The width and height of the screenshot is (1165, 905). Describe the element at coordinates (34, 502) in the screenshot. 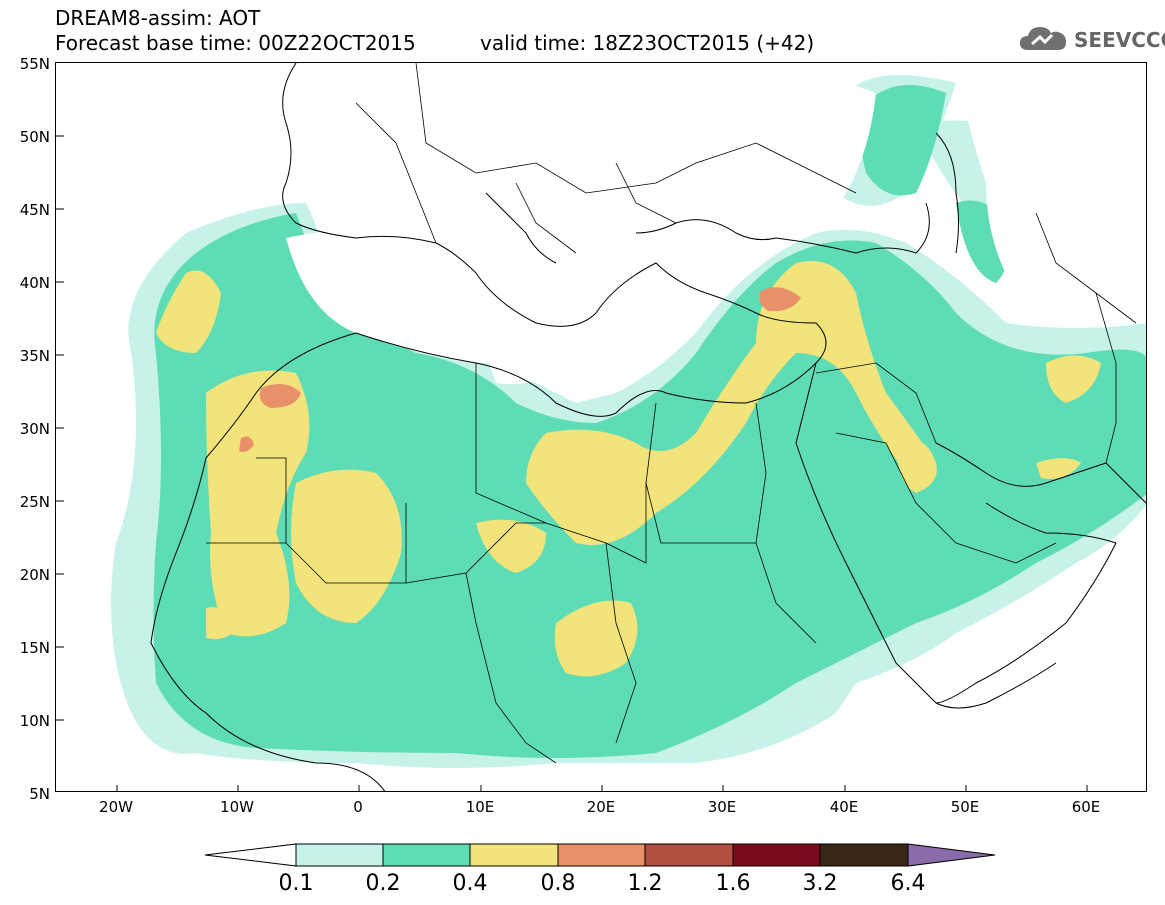

I see `lat-label: 25N` at that location.